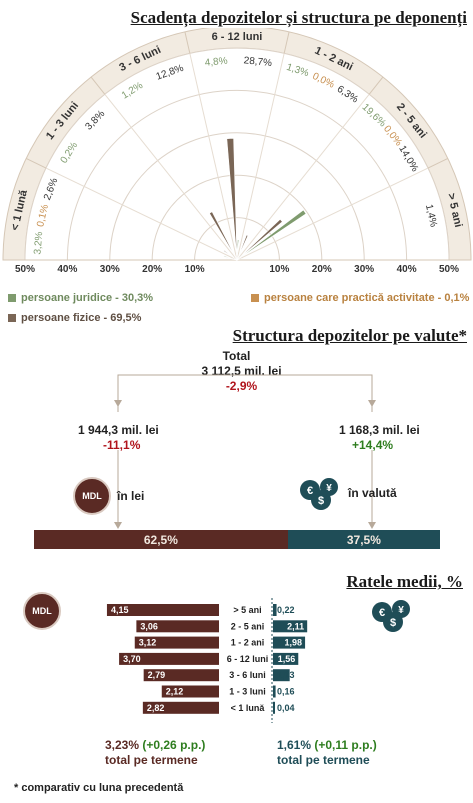  What do you see at coordinates (245, 451) in the screenshot?
I see `structure-connectors` at bounding box center [245, 451].